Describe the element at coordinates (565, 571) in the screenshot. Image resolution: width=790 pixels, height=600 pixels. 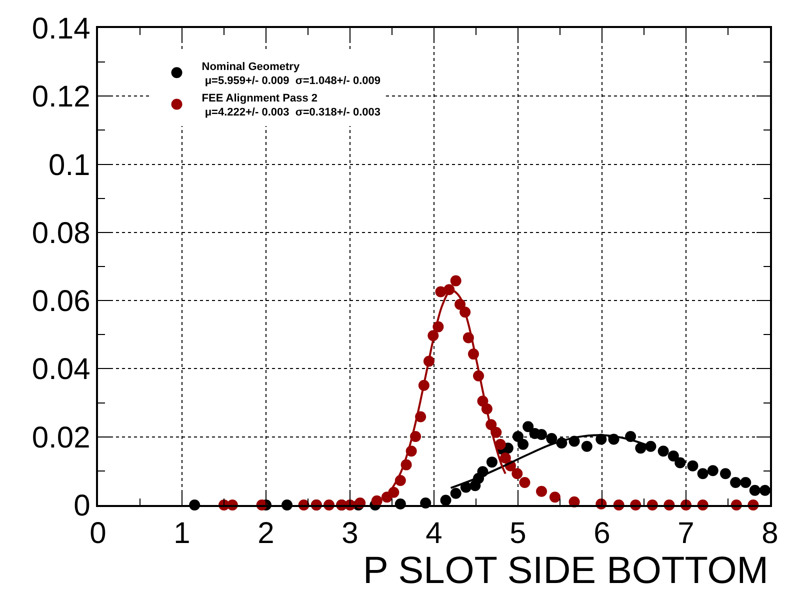
I see `x-axis-title: P SLOT SIDE BOTTOM` at that location.